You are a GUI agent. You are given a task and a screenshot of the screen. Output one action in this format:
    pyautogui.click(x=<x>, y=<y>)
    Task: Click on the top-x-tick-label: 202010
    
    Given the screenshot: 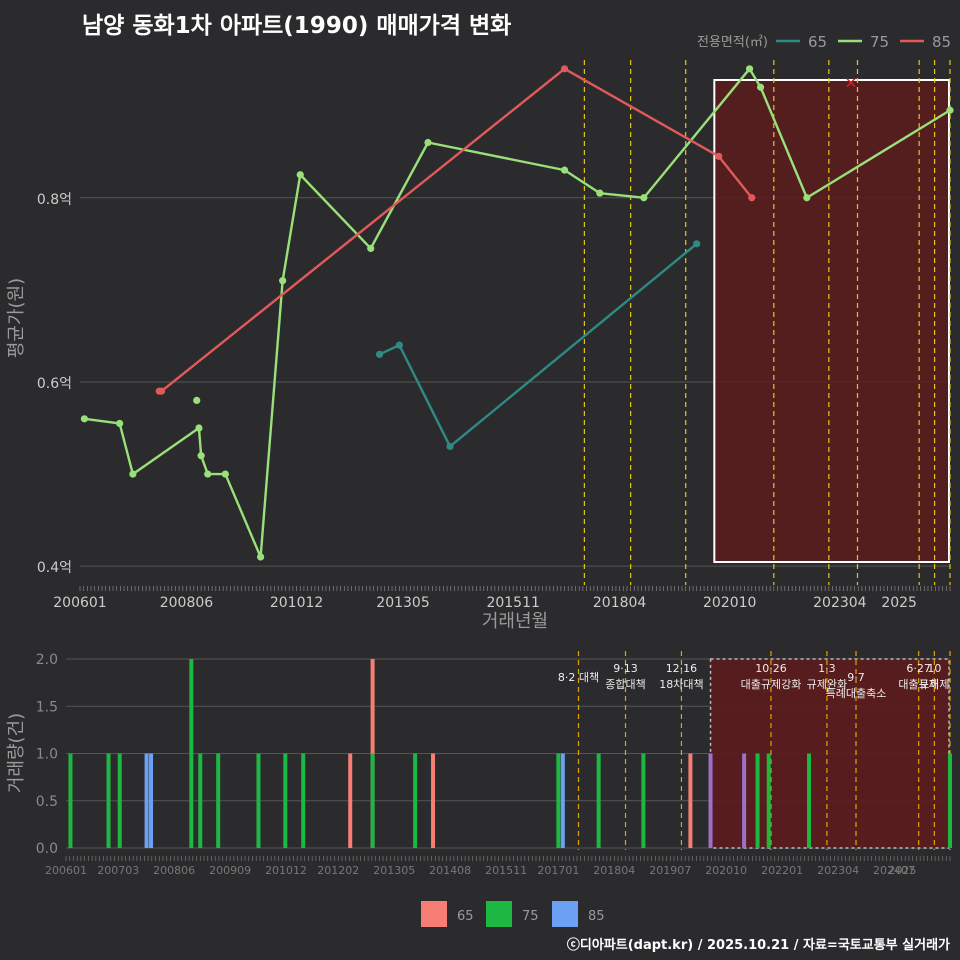 What is the action you would take?
    pyautogui.click(x=729, y=603)
    